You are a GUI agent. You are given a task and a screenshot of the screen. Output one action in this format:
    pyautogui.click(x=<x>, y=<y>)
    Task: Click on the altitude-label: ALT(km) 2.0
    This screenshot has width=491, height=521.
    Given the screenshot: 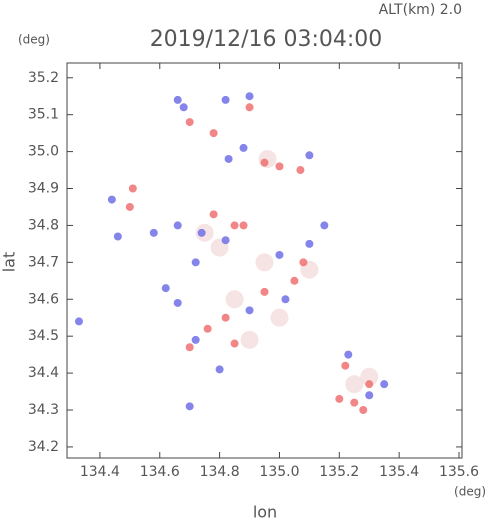 What is the action you would take?
    pyautogui.click(x=420, y=10)
    